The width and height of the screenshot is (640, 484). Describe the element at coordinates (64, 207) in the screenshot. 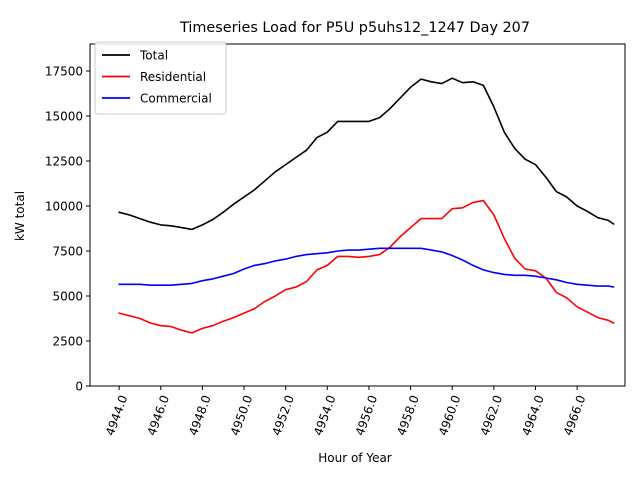

I see `y-tick-label: 10000` at that location.